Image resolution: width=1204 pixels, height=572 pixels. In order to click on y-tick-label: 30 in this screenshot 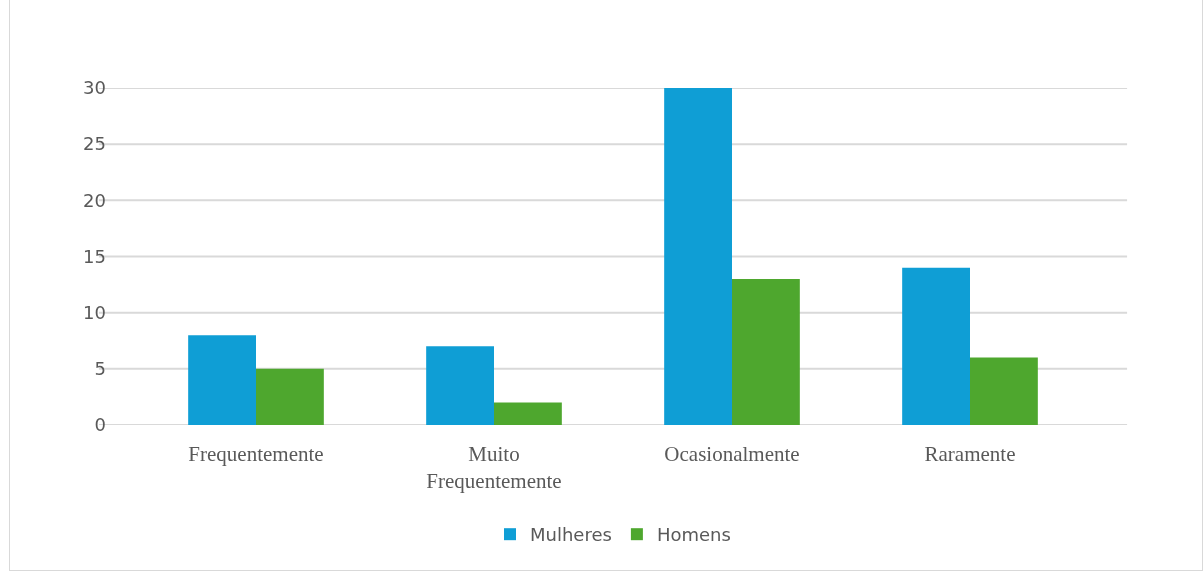, I will do `click(94, 88)`.